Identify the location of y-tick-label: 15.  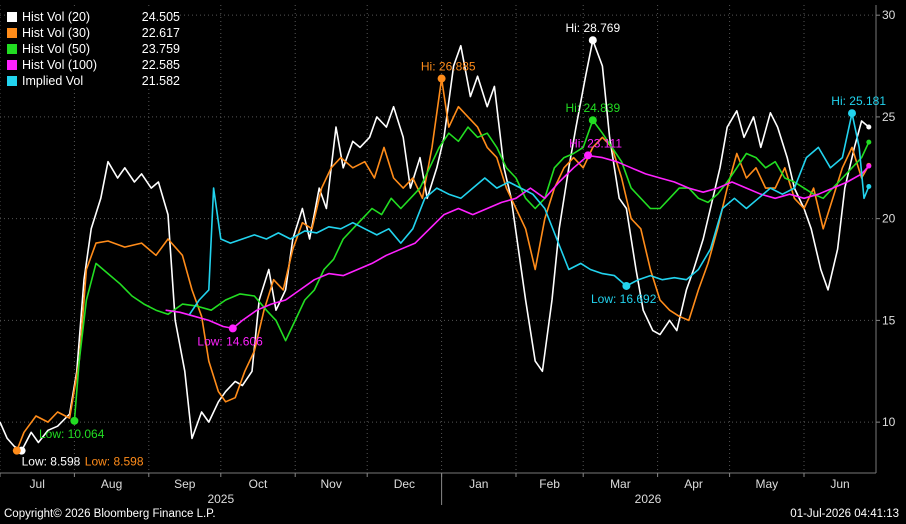
(889, 320).